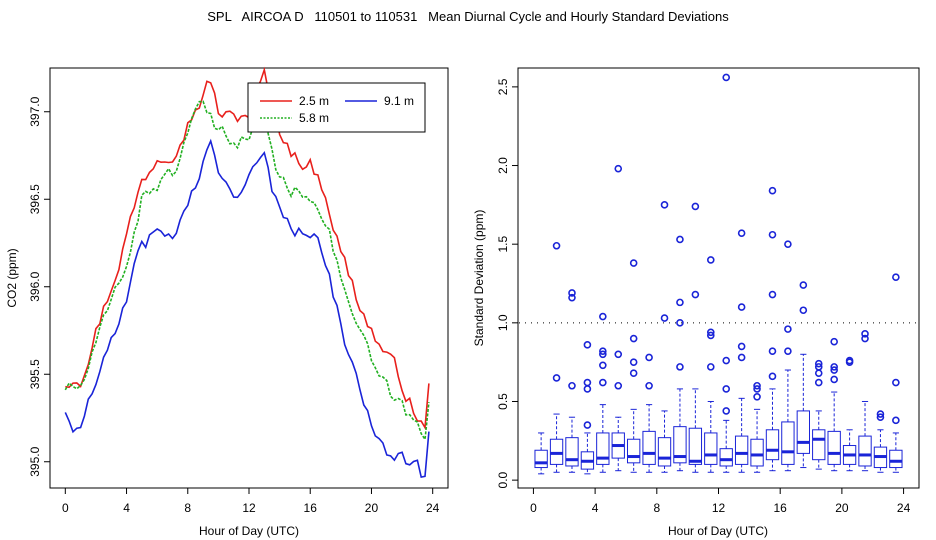  What do you see at coordinates (35, 461) in the screenshot?
I see `left-y-tick-label: 395.0` at bounding box center [35, 461].